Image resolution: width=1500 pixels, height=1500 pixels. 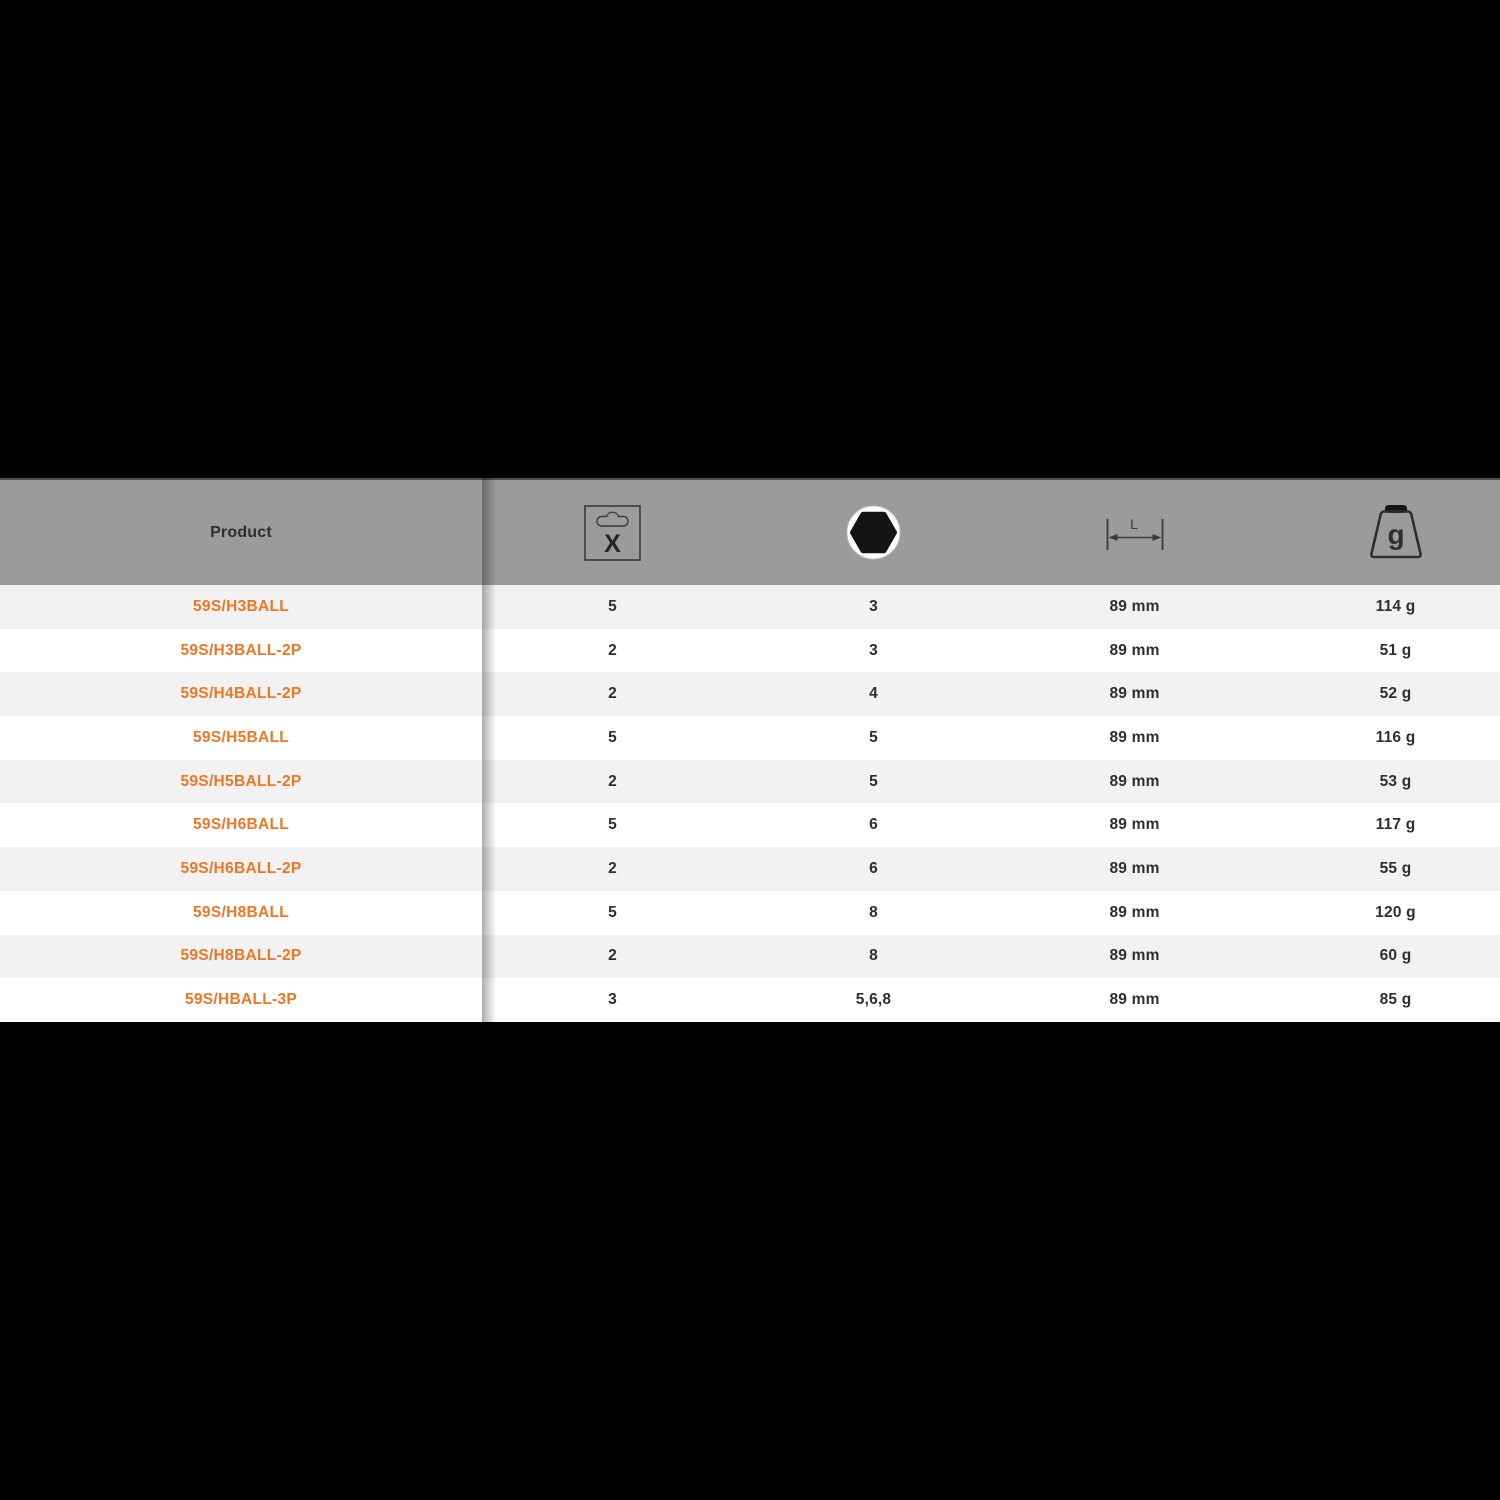 I want to click on table-header-row: Product X, so click(x=750, y=531).